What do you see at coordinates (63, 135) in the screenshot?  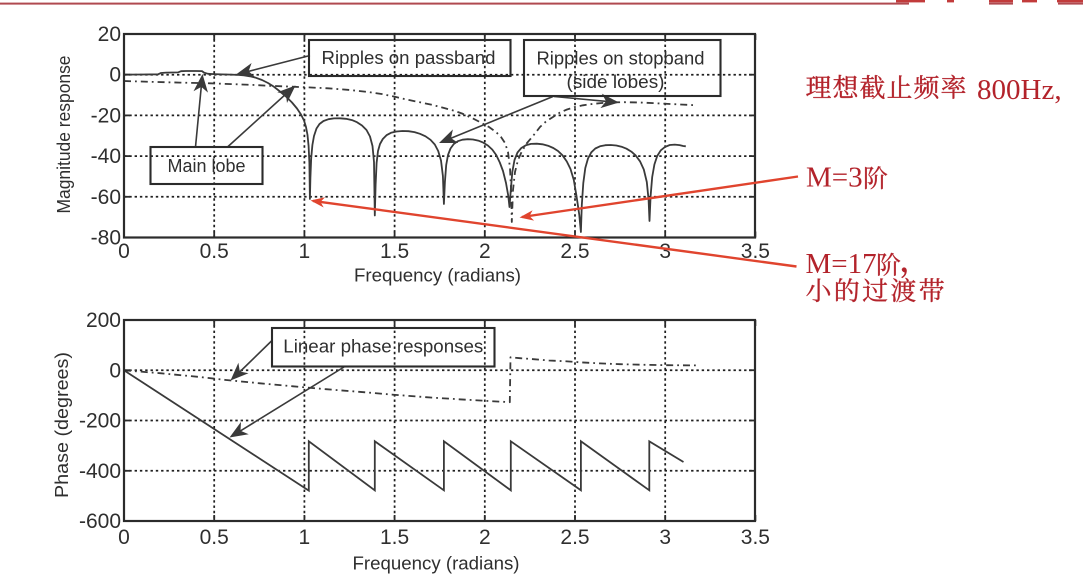 I see `svg-text: Magnitude response` at bounding box center [63, 135].